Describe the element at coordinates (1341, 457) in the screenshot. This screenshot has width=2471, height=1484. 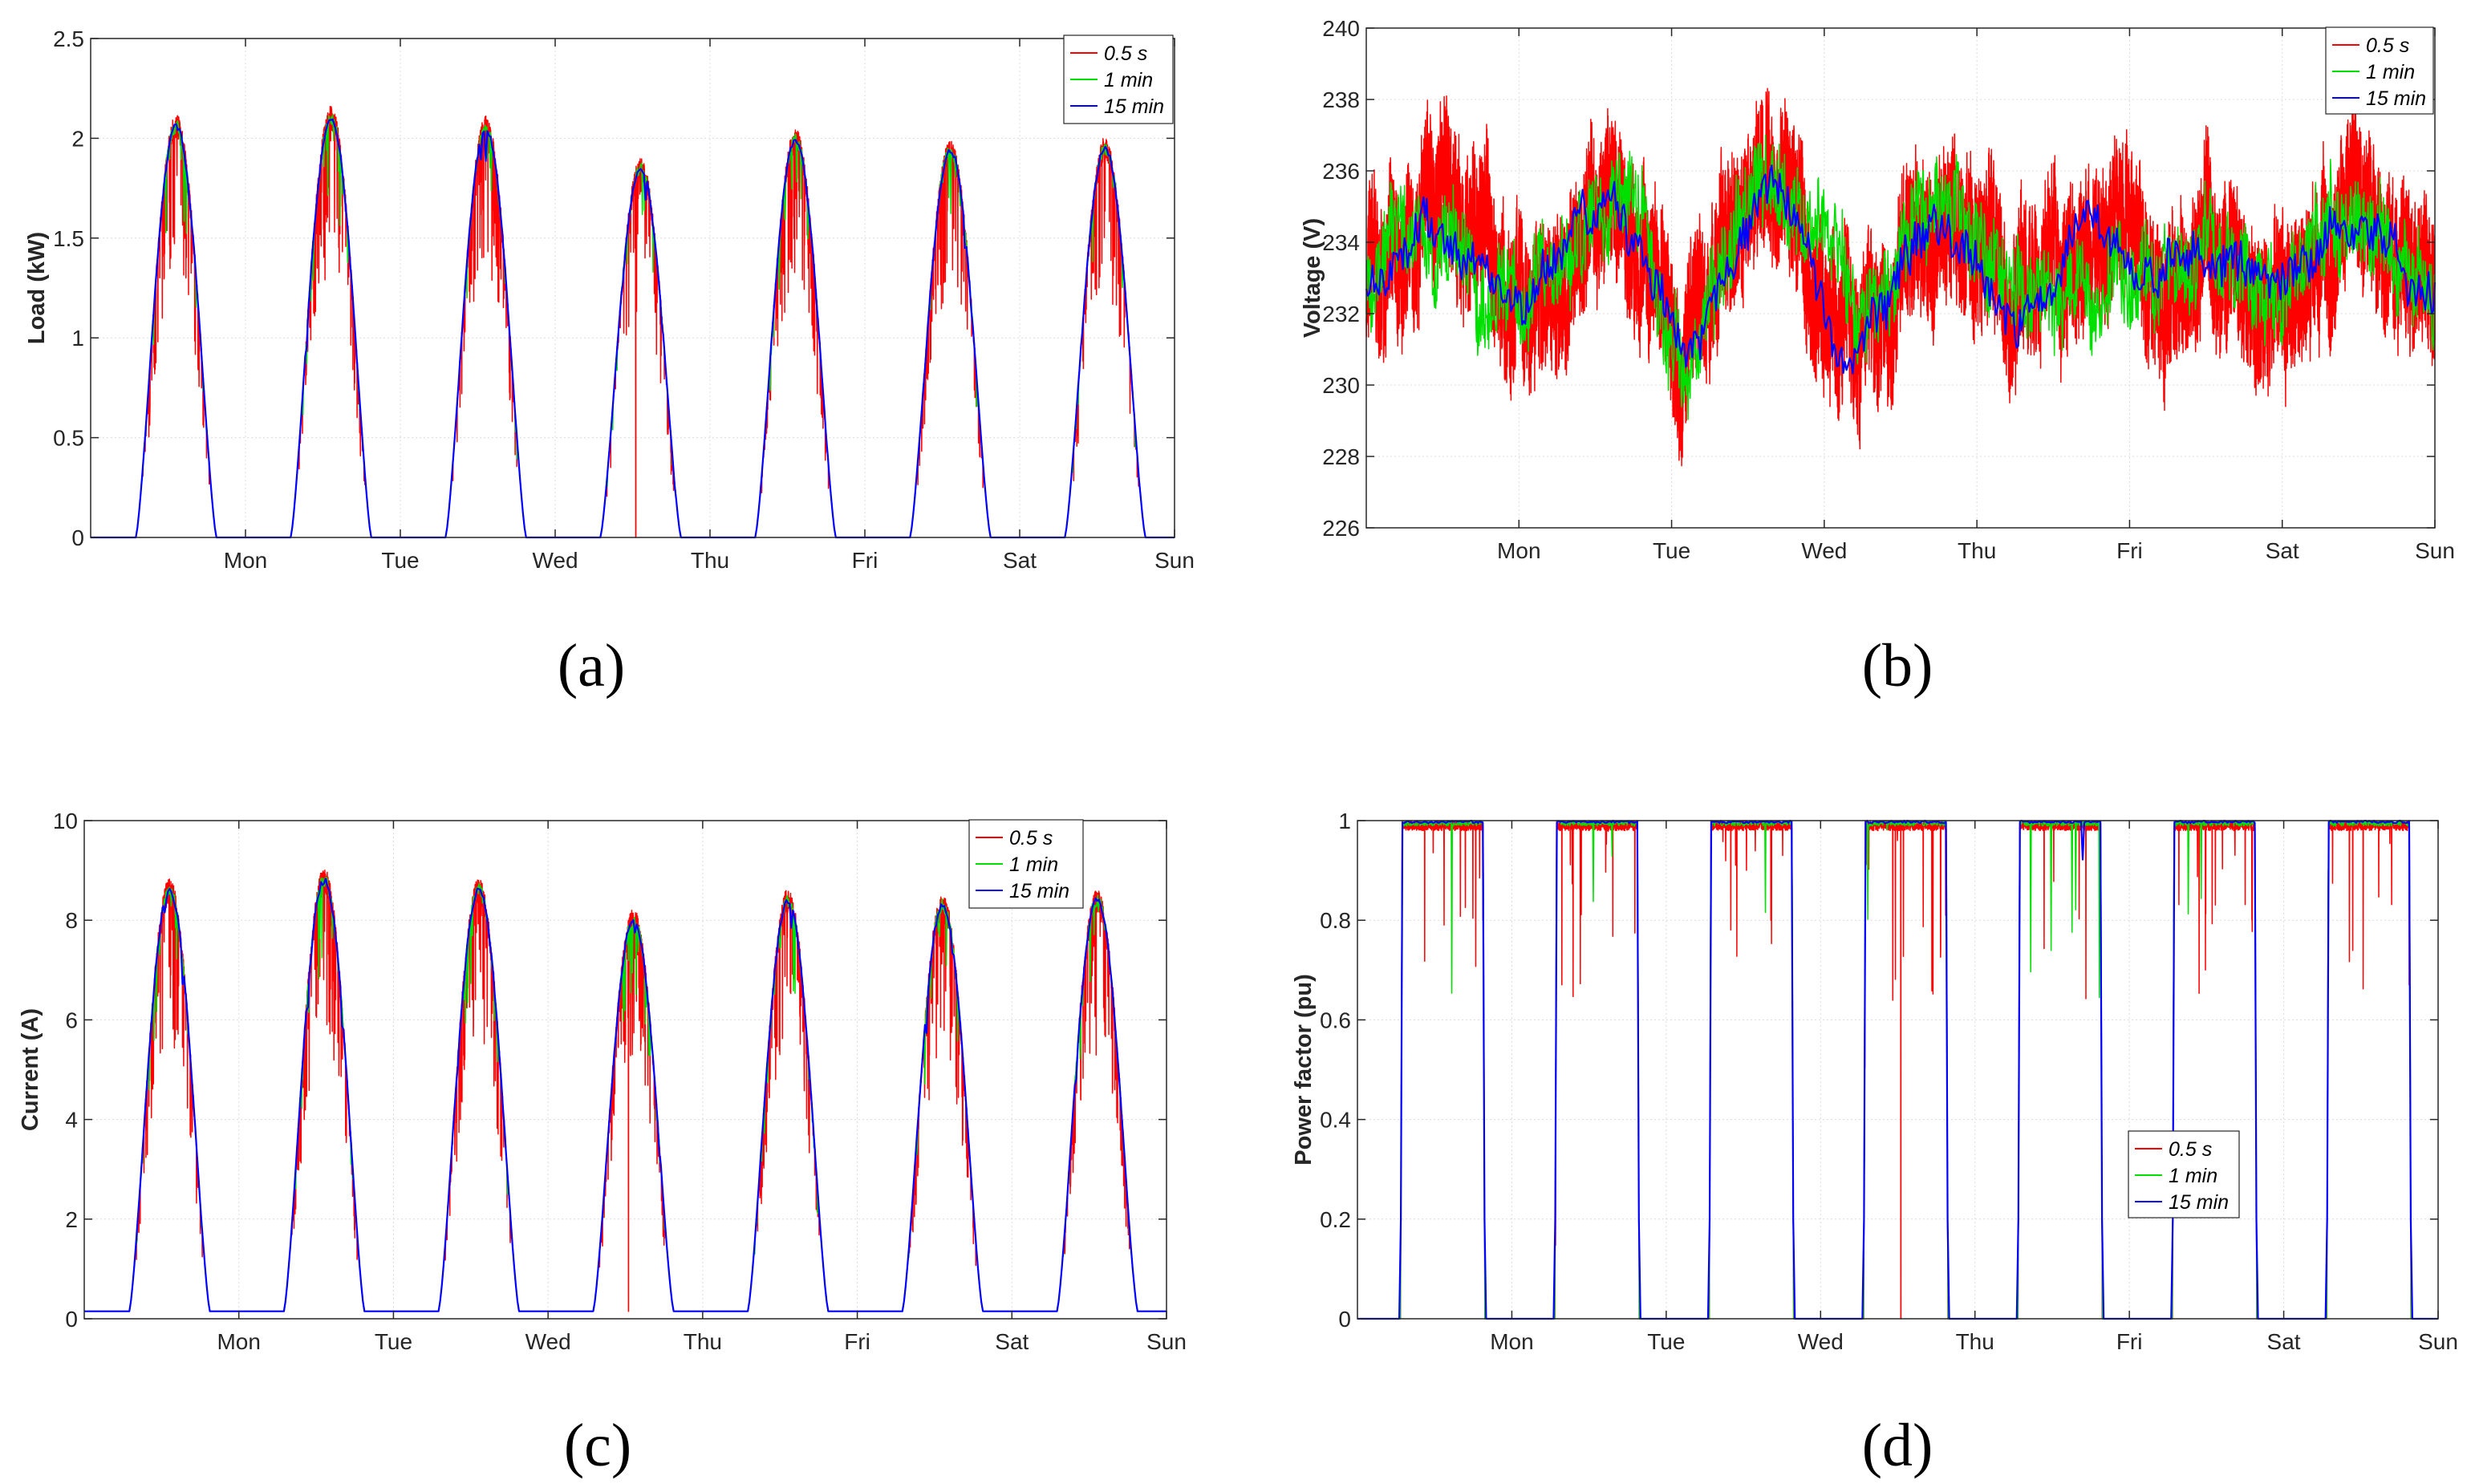
I see `y-tick-label: 228` at that location.